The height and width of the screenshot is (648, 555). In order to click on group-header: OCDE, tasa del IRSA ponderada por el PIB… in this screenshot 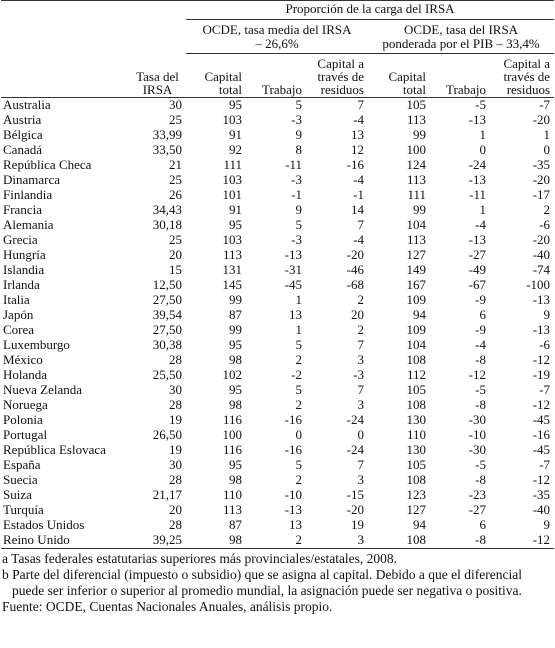, I will do `click(461, 36)`.